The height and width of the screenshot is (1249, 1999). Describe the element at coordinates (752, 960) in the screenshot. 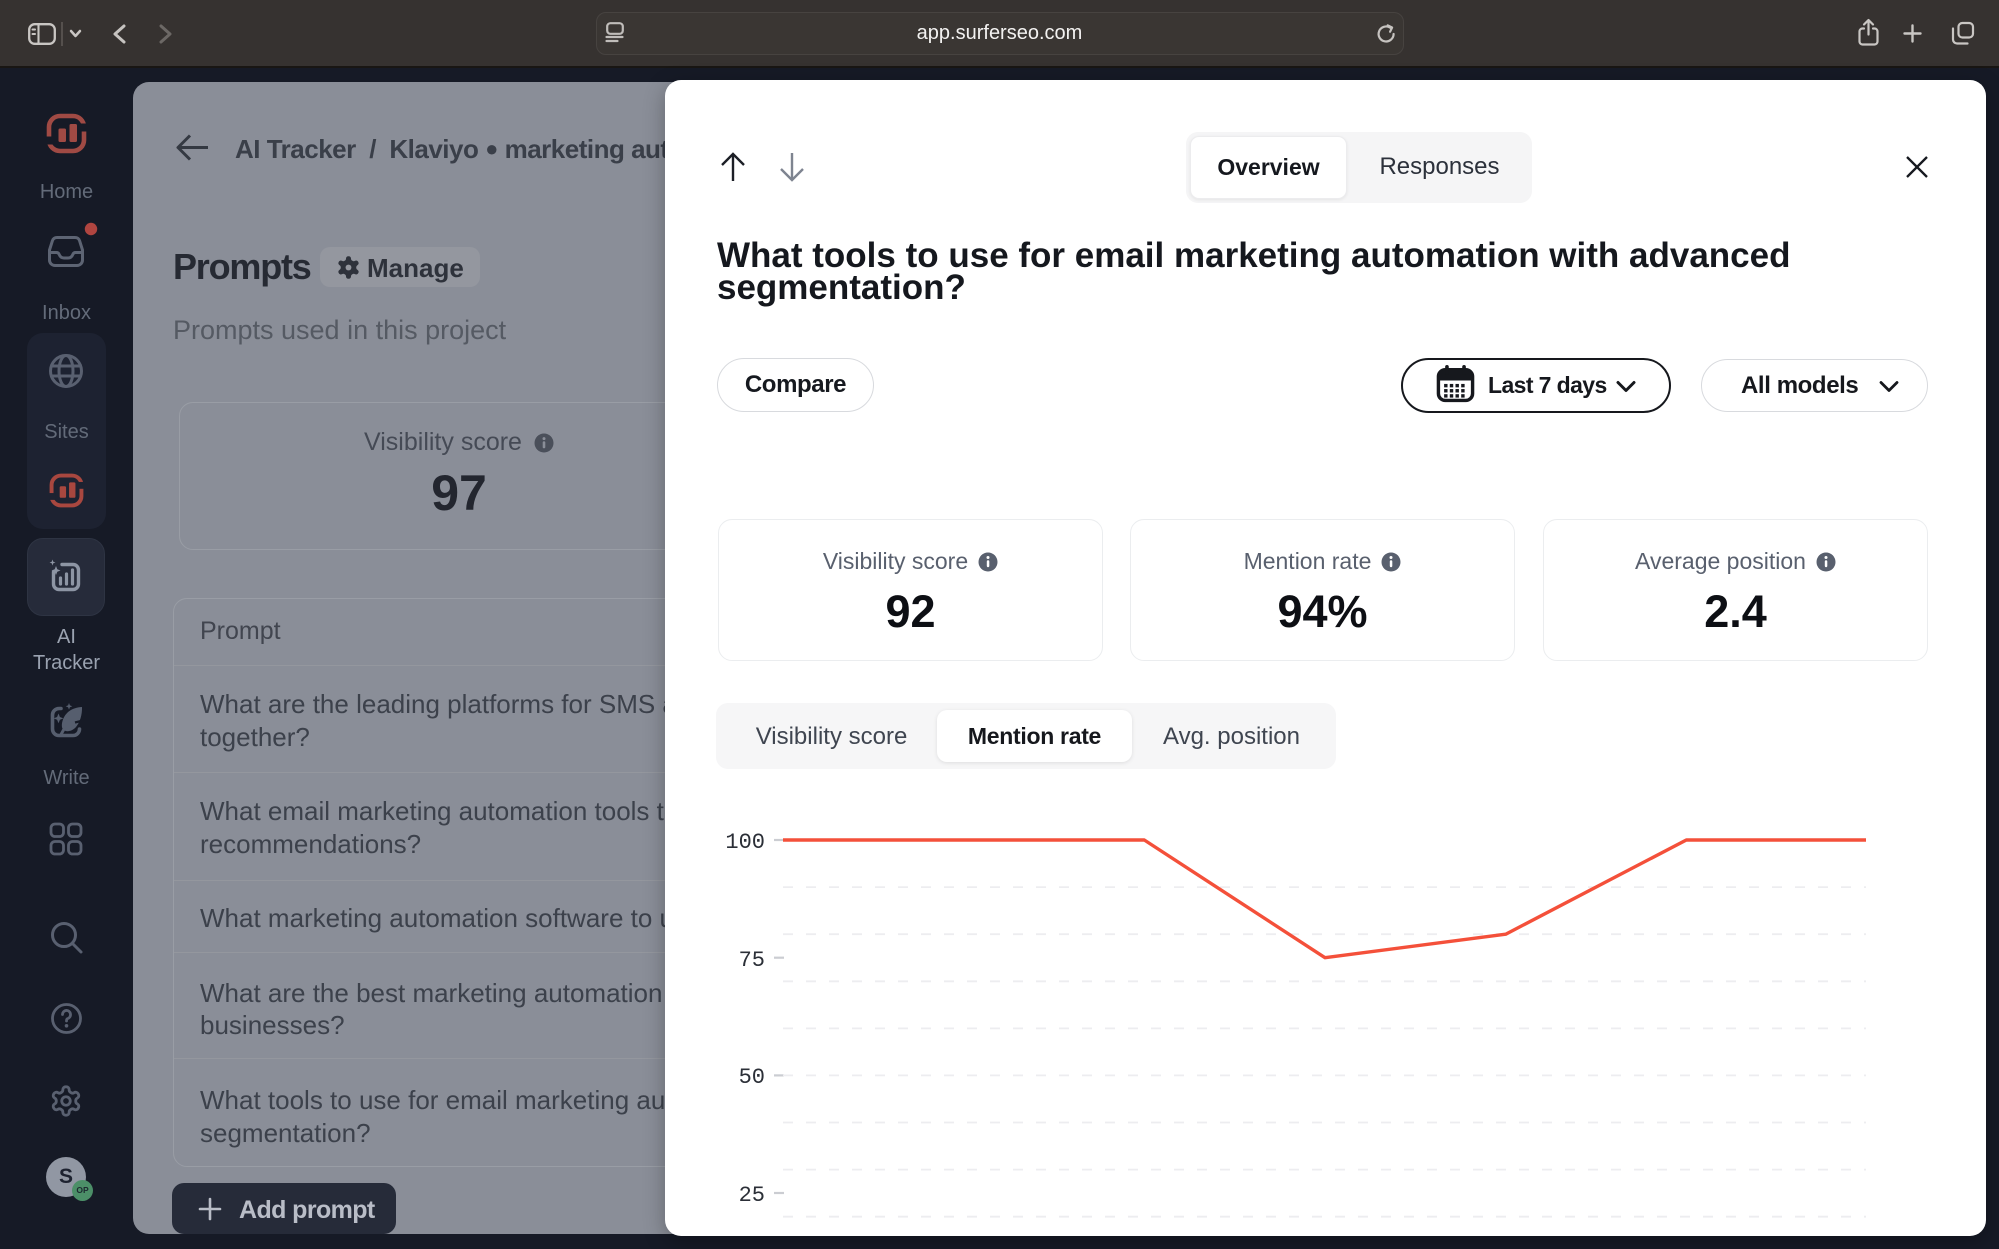

I see `svg-text: 75` at that location.